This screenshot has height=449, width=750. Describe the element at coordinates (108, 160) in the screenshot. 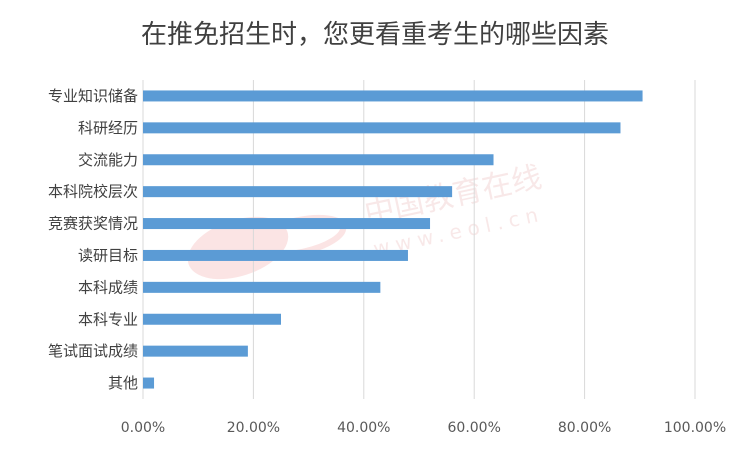

I see `category-label: 交流能力` at that location.